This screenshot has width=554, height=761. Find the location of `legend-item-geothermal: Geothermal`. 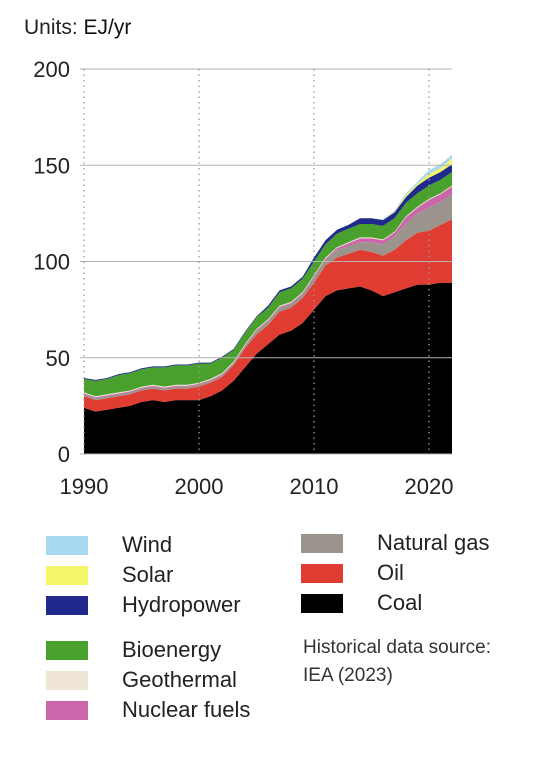

legend-item-geothermal: Geothermal is located at coordinates (141, 680).